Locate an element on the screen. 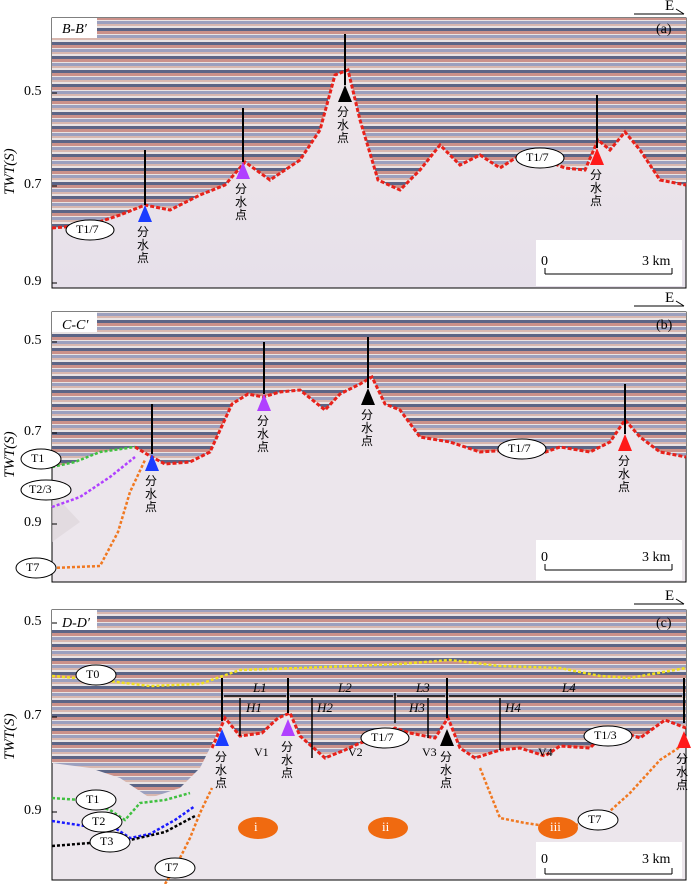  panel-c-valley-v1: V1 is located at coordinates (261, 752).